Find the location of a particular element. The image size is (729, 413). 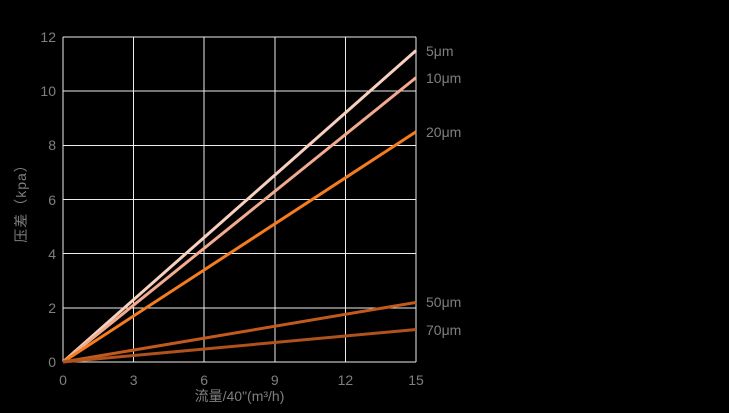

x-tick-label: 3 is located at coordinates (133, 380).